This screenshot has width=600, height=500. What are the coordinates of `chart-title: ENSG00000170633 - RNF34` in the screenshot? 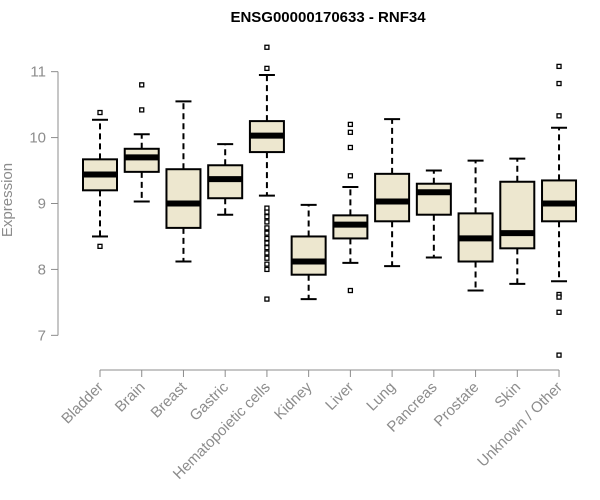 It's located at (328, 17).